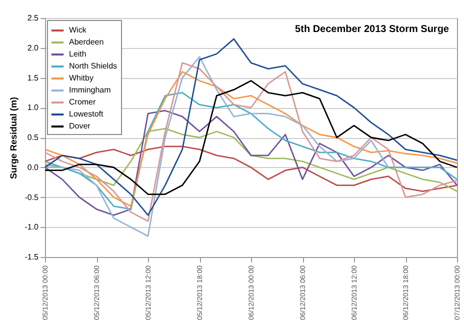 The width and height of the screenshot is (464, 320). I want to click on legend-label: Lowestoft, so click(86, 114).